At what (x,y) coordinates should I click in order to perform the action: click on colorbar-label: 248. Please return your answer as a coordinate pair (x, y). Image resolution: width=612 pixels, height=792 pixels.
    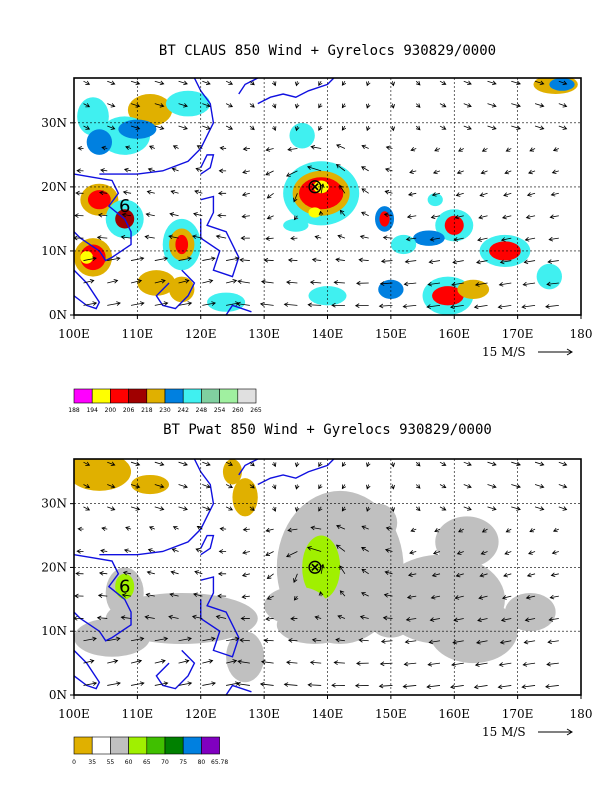
    Looking at the image, I should click on (202, 410).